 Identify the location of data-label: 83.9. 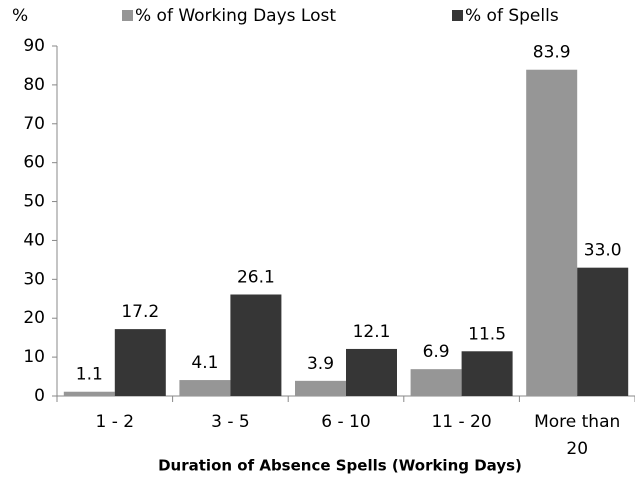
(552, 53).